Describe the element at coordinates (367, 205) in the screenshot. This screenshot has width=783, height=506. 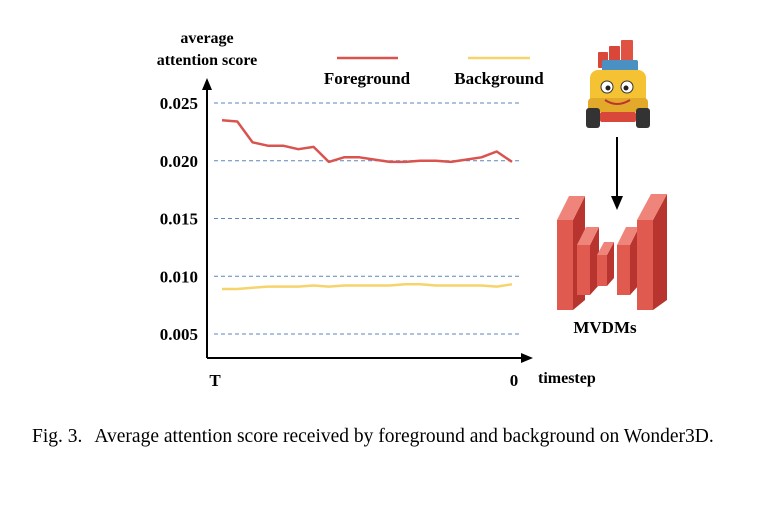
I see `series-lines` at that location.